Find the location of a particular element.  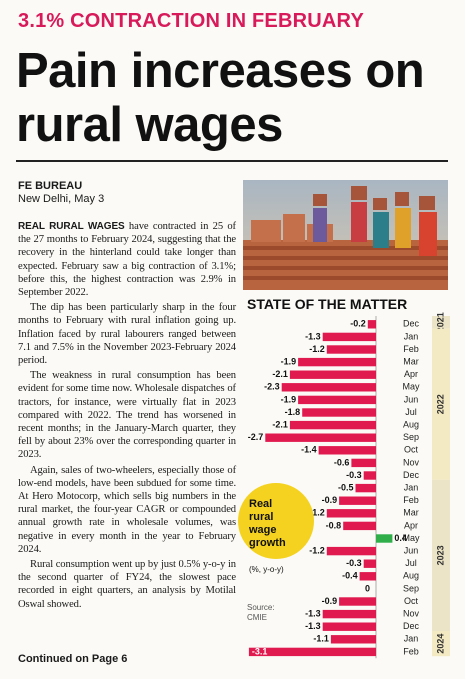

byline-dateline: New Delhi, May 3 is located at coordinates (61, 199).